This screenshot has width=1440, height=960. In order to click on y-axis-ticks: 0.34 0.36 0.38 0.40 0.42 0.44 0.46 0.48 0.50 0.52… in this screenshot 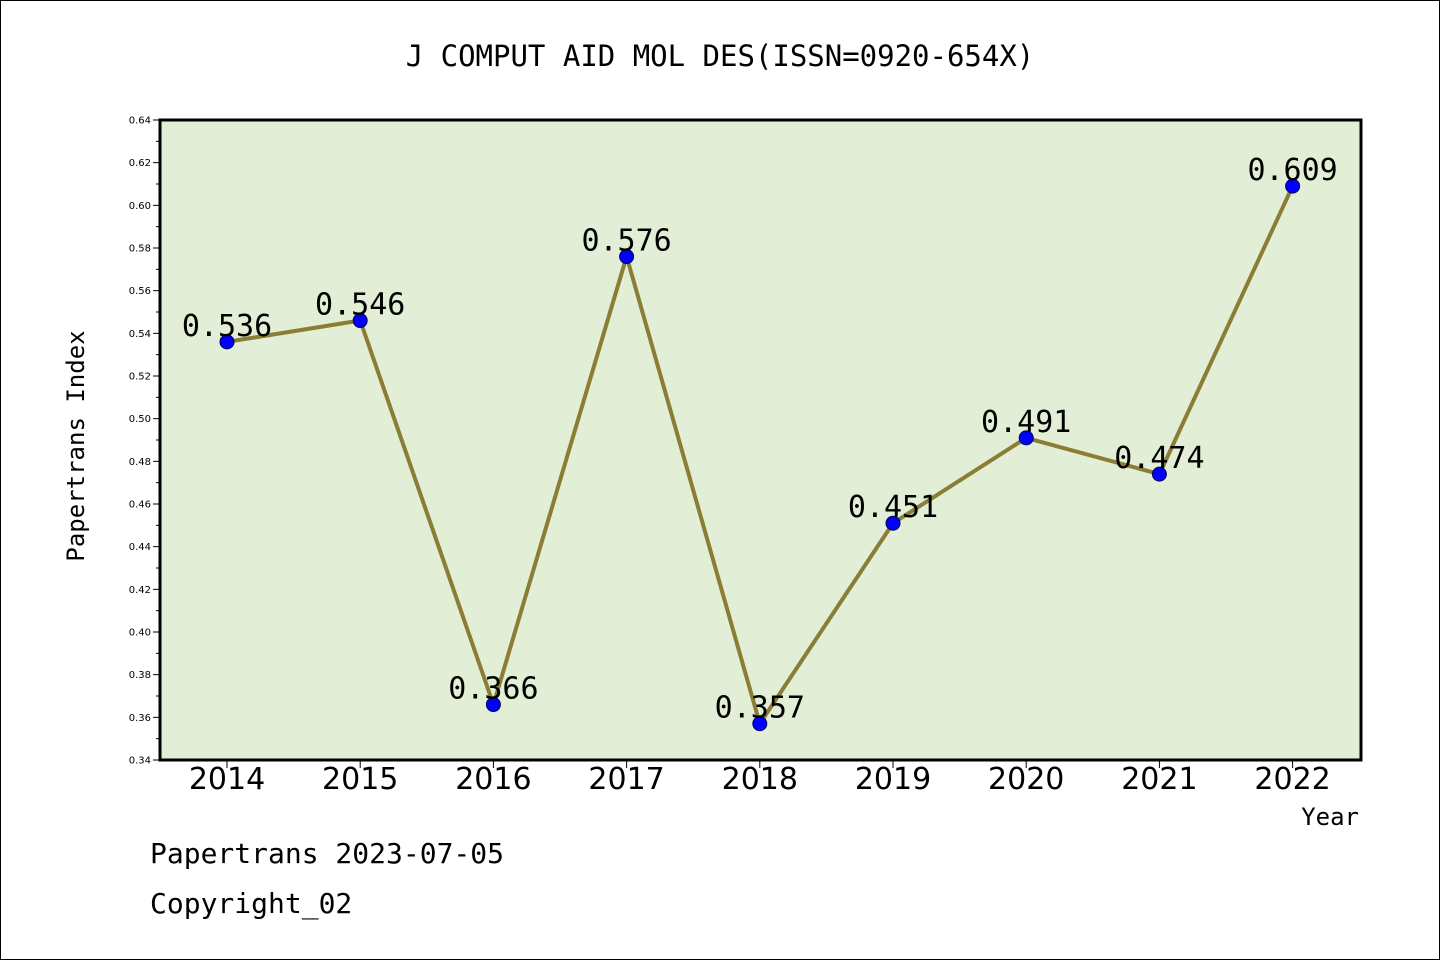, I will do `click(144, 441)`.